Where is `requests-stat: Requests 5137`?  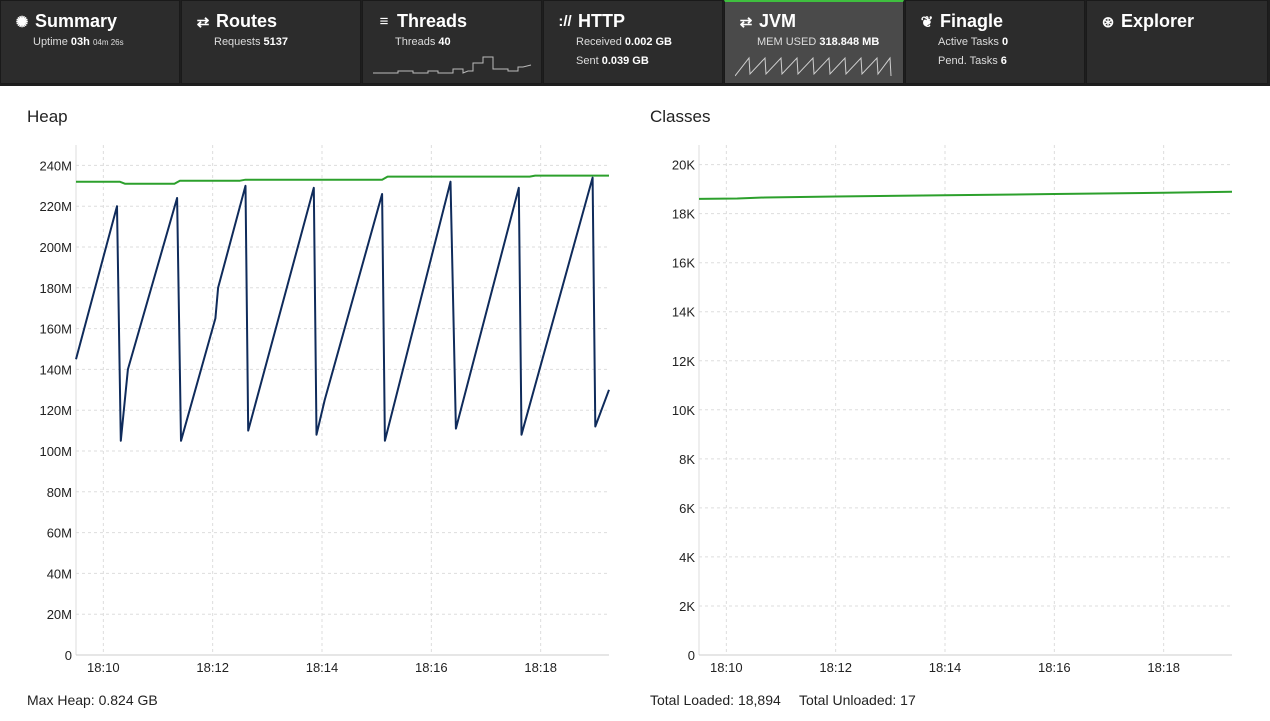 requests-stat: Requests 5137 is located at coordinates (251, 42).